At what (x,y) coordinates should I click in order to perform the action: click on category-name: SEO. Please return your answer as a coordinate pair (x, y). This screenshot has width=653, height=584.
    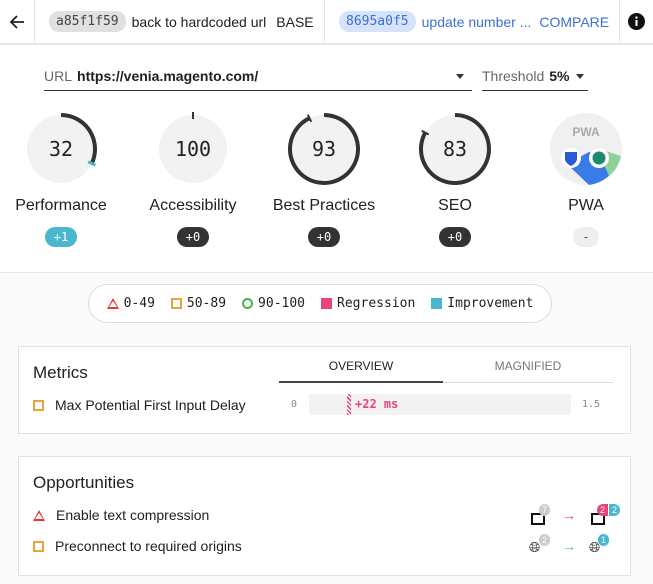
    Looking at the image, I should click on (455, 205).